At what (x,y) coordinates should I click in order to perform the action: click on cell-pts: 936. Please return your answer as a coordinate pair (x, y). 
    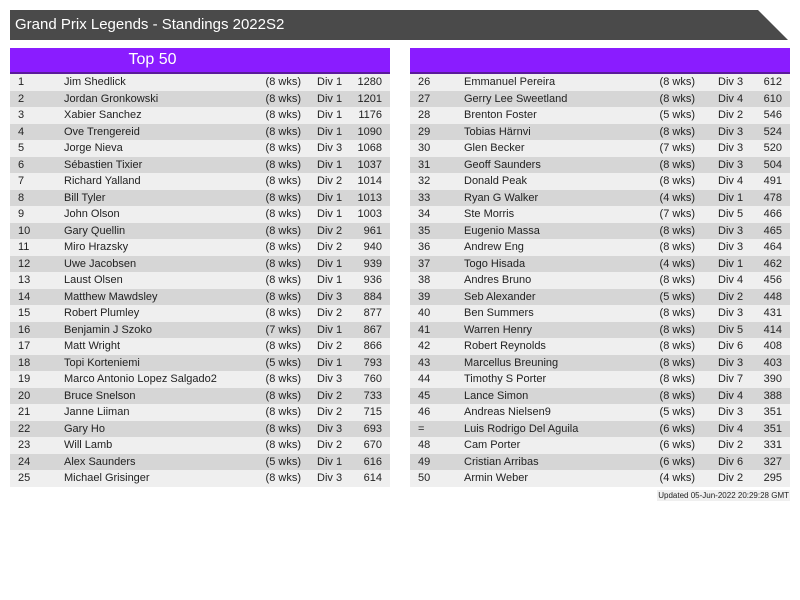
    Looking at the image, I should click on (372, 280).